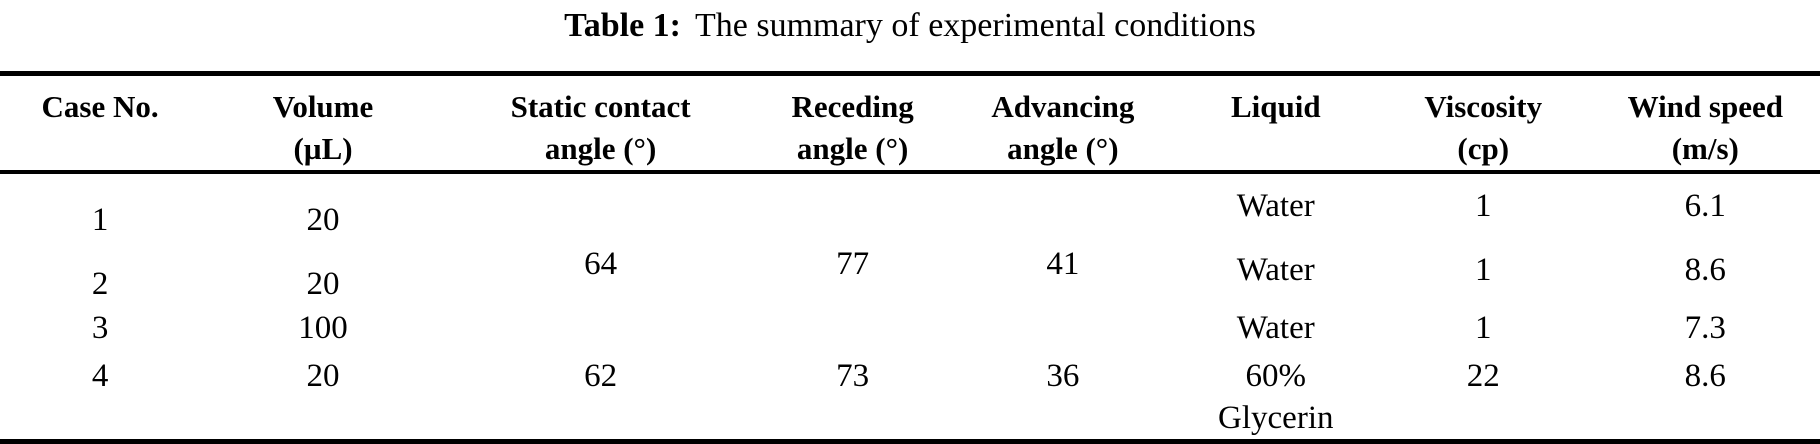 The height and width of the screenshot is (444, 1820). What do you see at coordinates (601, 376) in the screenshot?
I see `cell-static-contact-angle: 62` at bounding box center [601, 376].